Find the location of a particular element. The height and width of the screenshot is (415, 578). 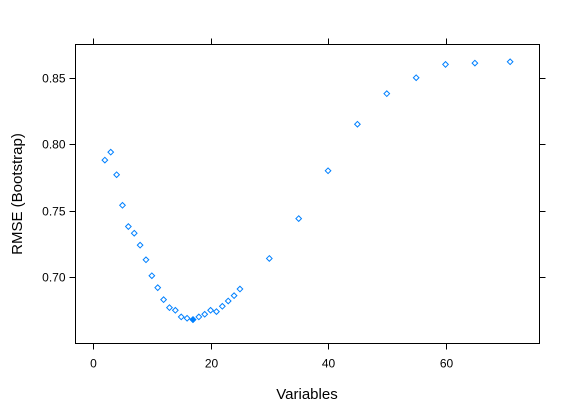

y-tick-label: 0.70 is located at coordinates (54, 278).